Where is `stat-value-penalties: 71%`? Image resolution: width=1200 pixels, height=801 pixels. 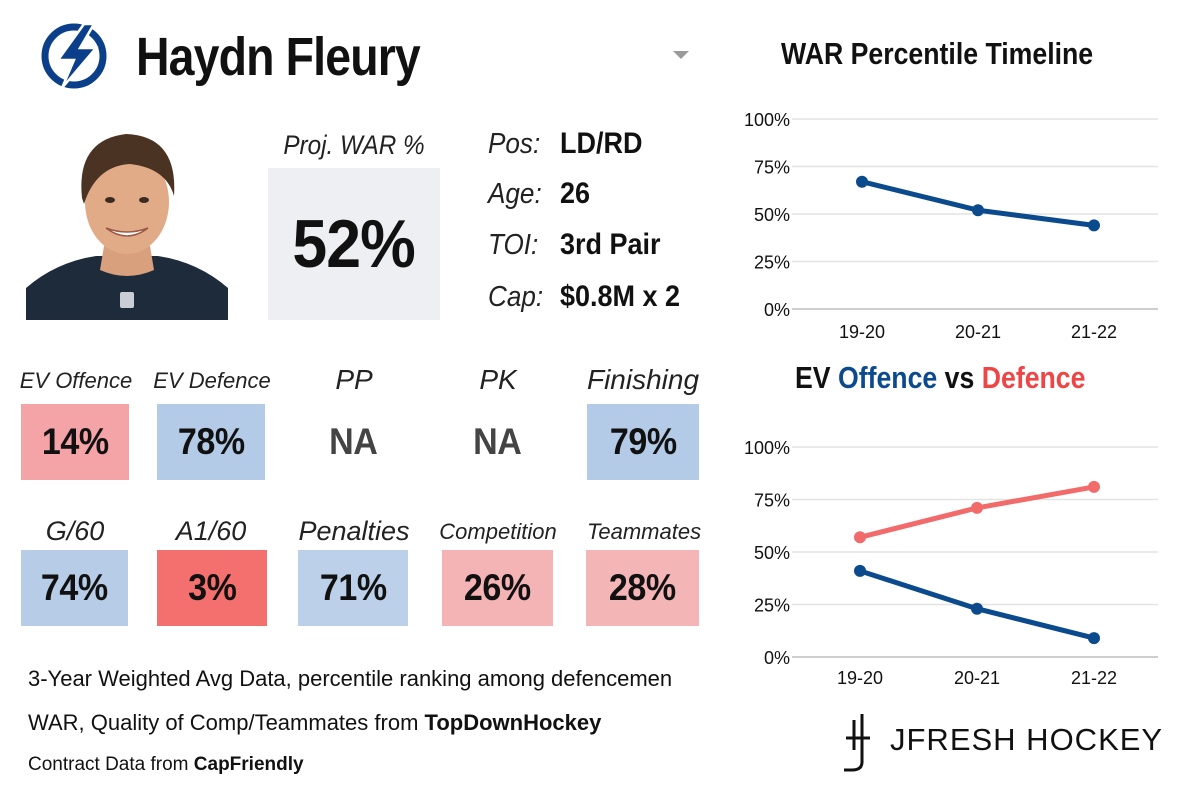
stat-value-penalties: 71% is located at coordinates (353, 587).